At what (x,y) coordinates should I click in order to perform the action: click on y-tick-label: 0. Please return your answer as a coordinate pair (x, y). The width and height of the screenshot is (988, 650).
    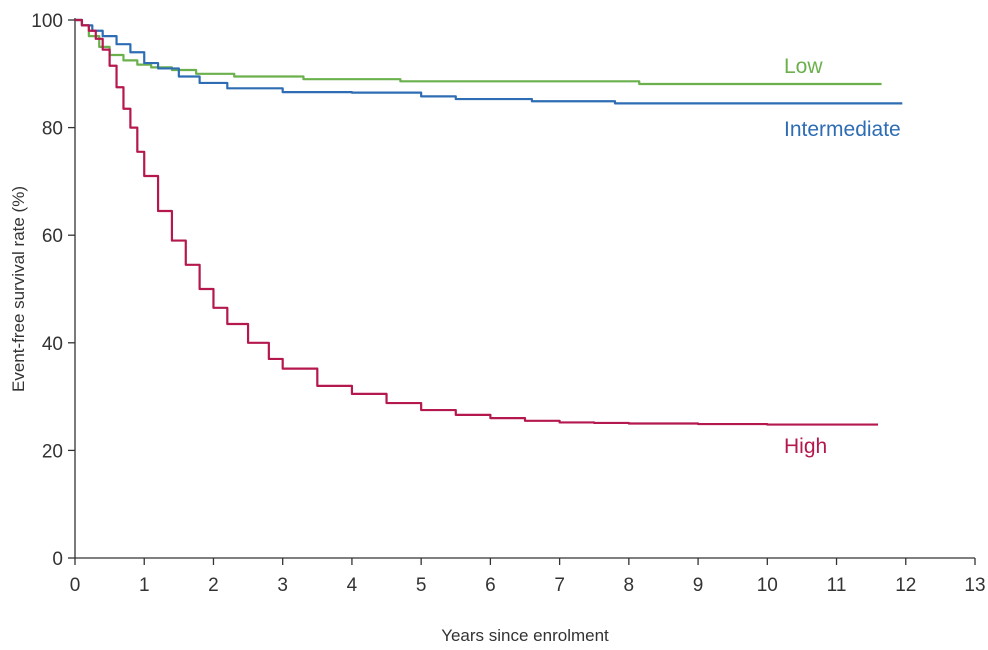
    Looking at the image, I should click on (57, 559).